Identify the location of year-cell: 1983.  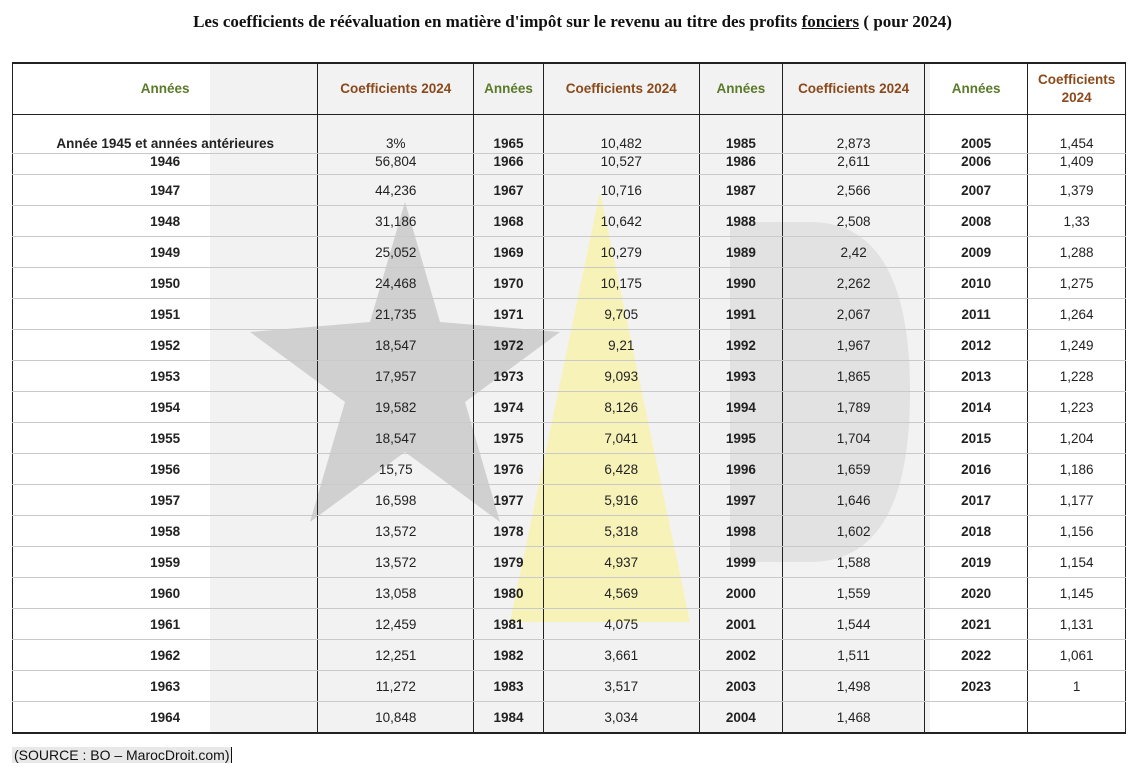
(508, 686).